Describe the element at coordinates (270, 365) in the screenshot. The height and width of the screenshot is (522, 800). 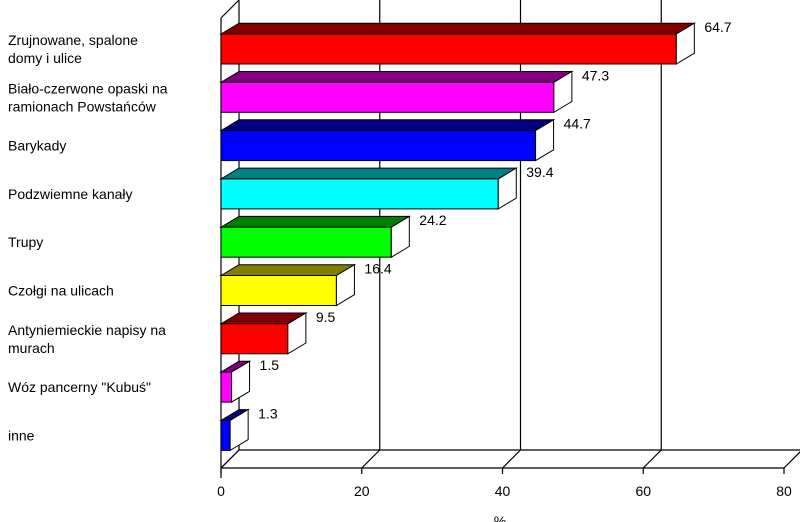
I see `data-label: 1.5` at that location.